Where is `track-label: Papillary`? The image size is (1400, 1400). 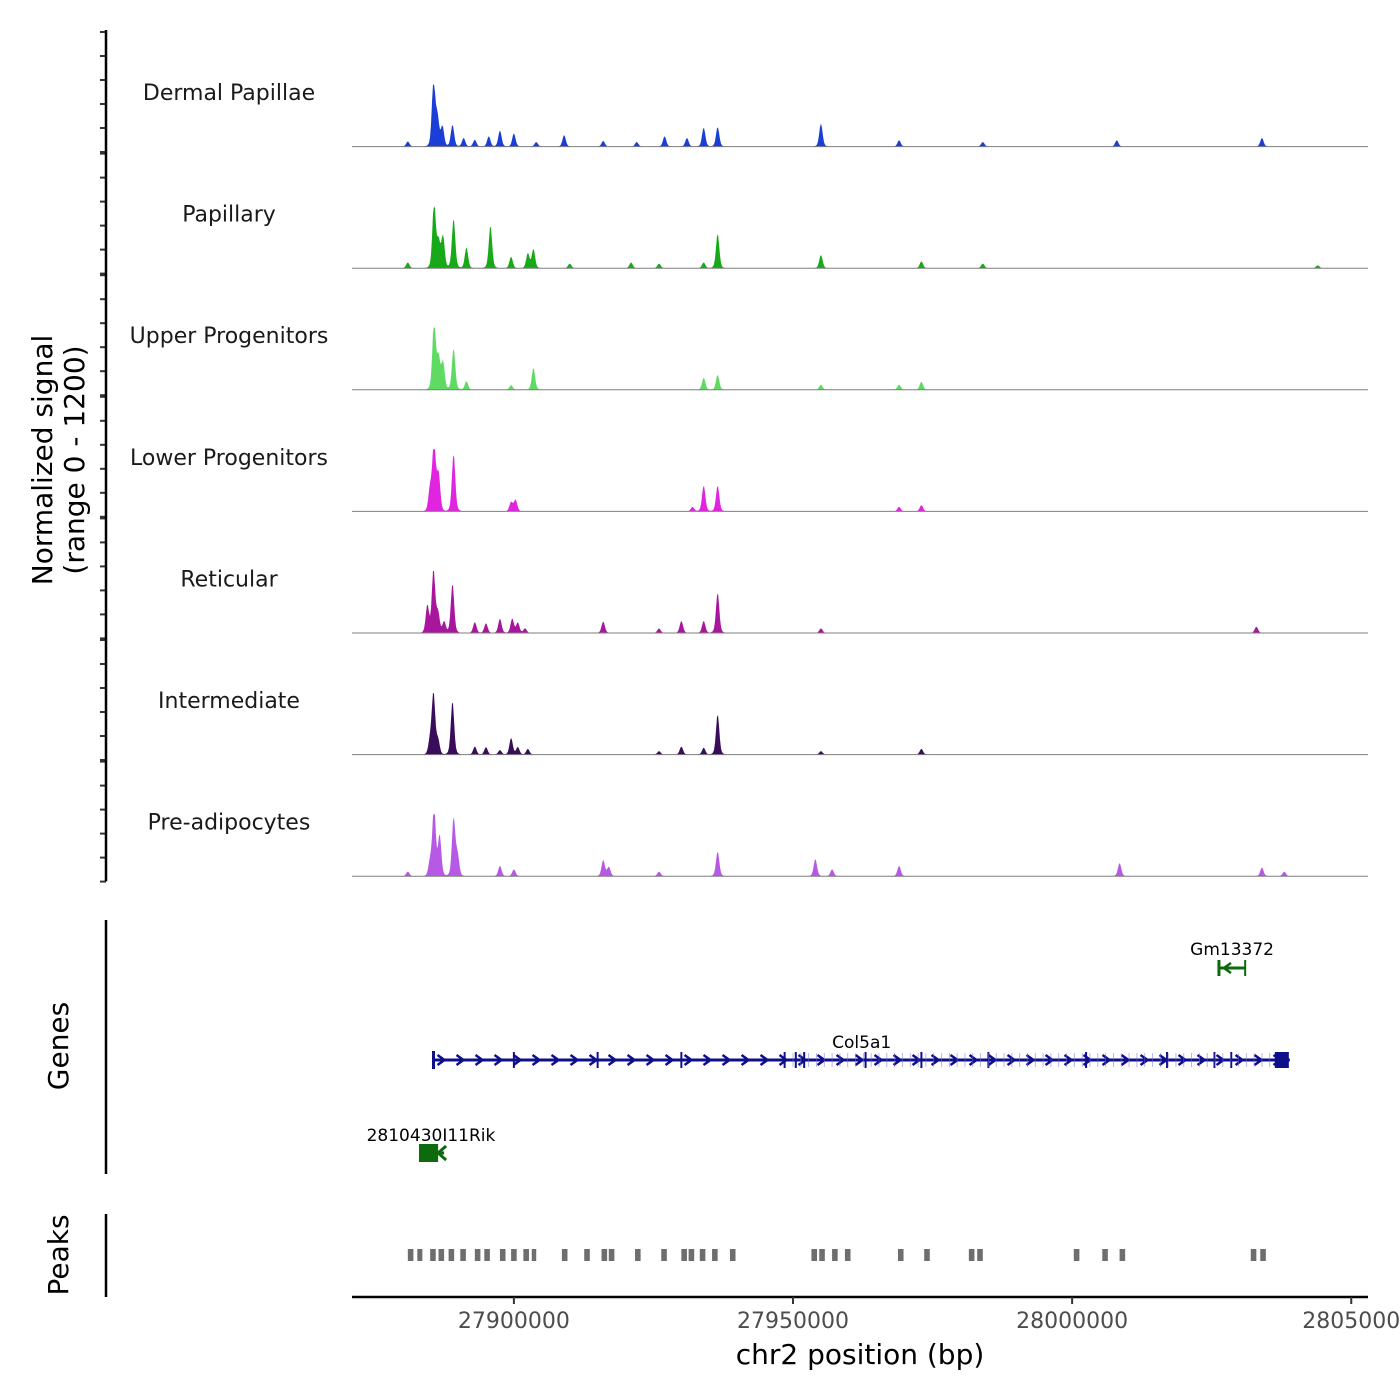 track-label: Papillary is located at coordinates (229, 215).